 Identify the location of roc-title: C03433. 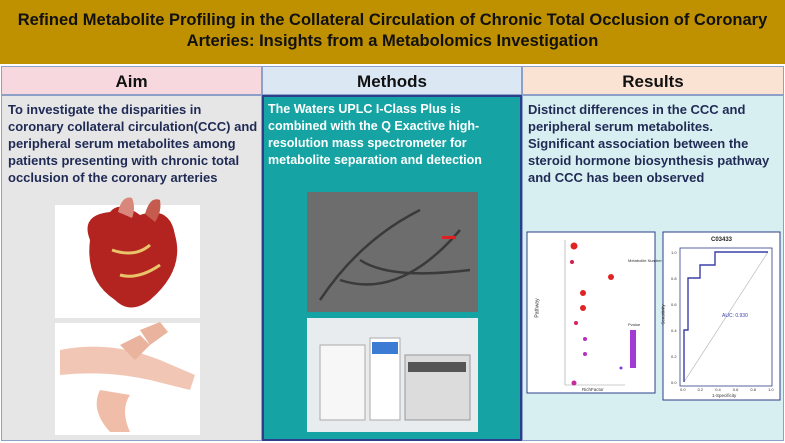
(721, 240).